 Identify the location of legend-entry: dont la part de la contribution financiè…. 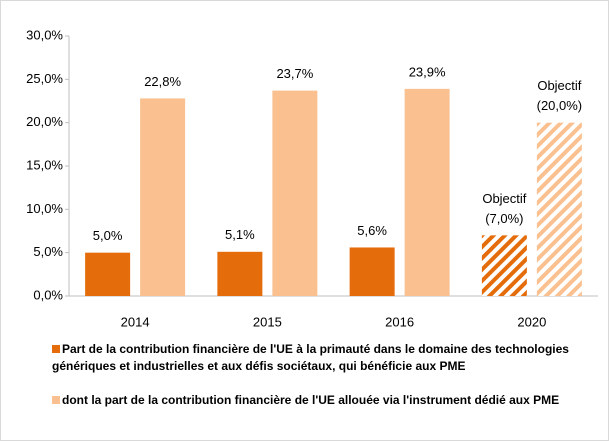
(327, 400).